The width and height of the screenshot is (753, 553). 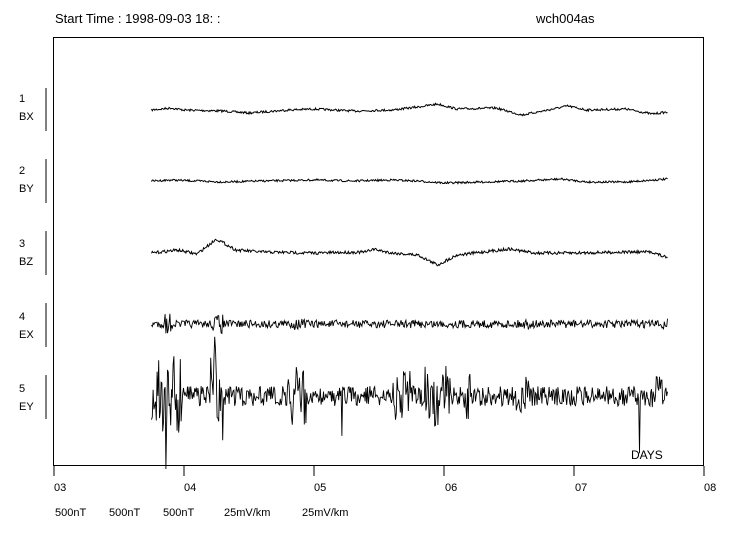 I want to click on channel-index: 1, so click(x=22, y=99).